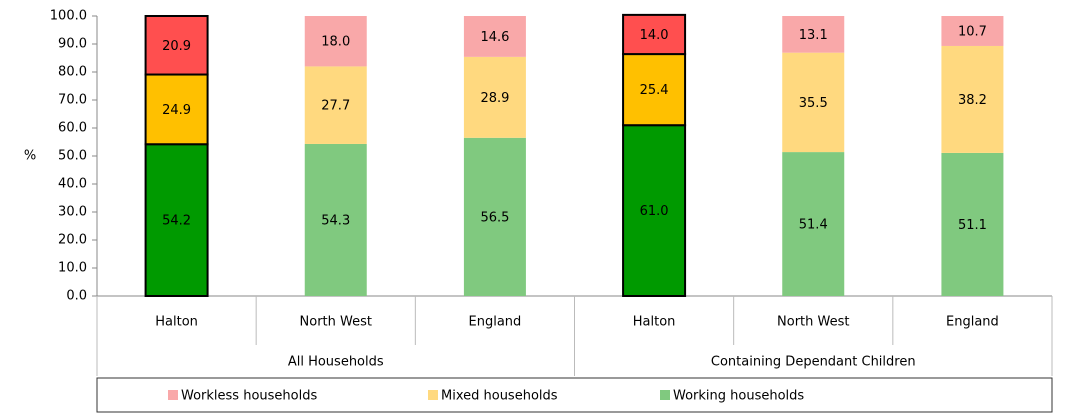  I want to click on data-label: 25.4, so click(654, 90).